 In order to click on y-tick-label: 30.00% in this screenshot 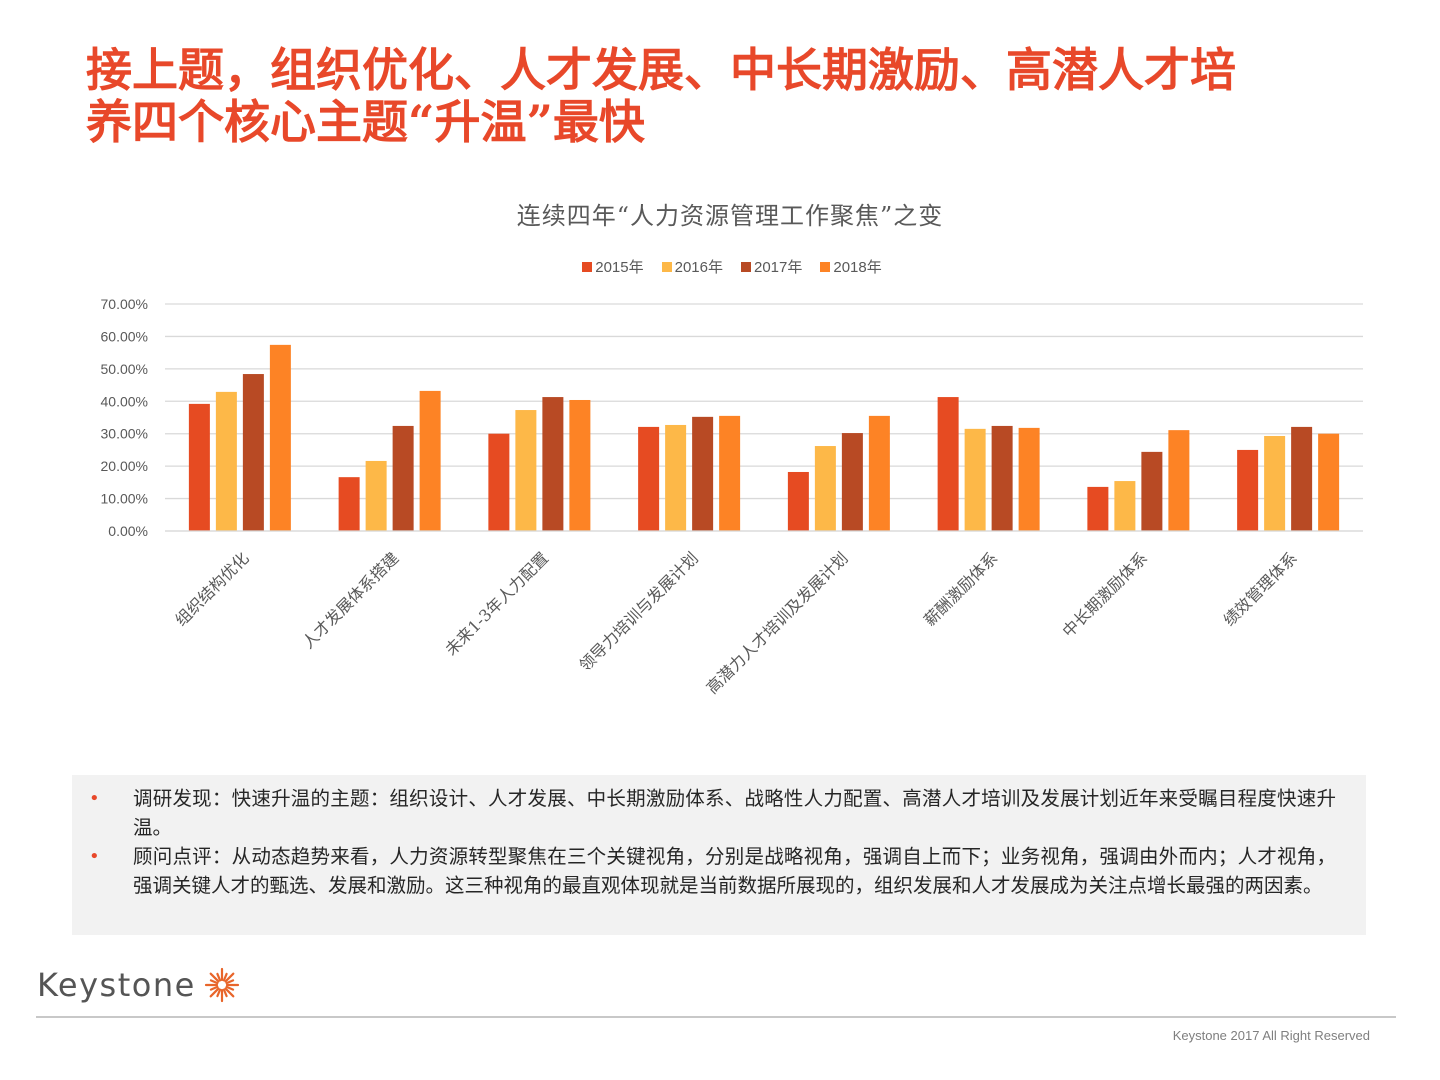, I will do `click(124, 434)`.